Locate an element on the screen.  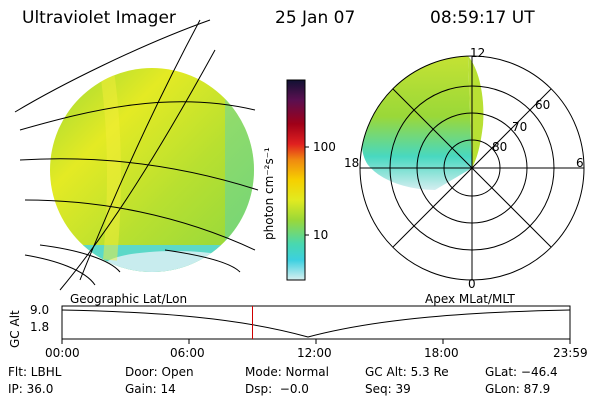
info-mode: Mode: Normal is located at coordinates (287, 372).